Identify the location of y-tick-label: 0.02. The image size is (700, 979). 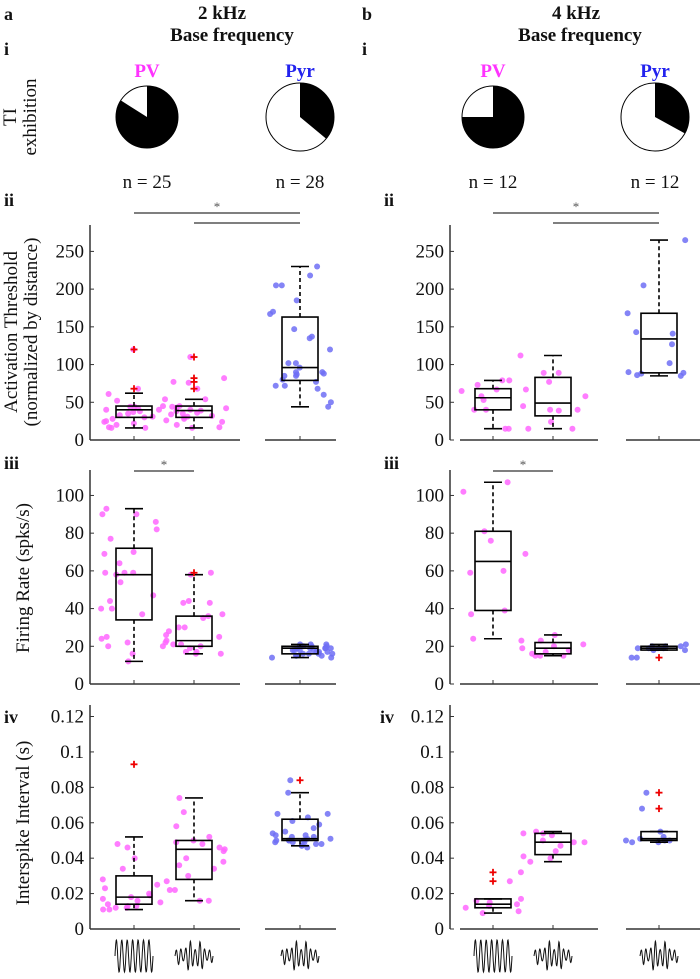
(67, 894).